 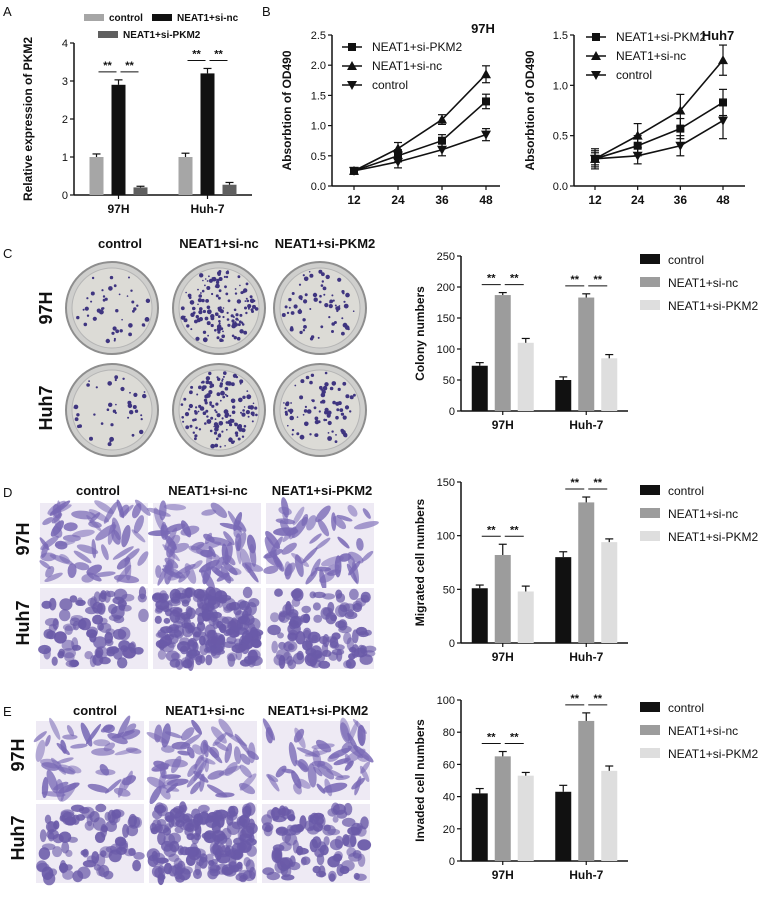 What do you see at coordinates (205, 545) in the screenshot?
I see `migration-97h-neat1-si-nc` at bounding box center [205, 545].